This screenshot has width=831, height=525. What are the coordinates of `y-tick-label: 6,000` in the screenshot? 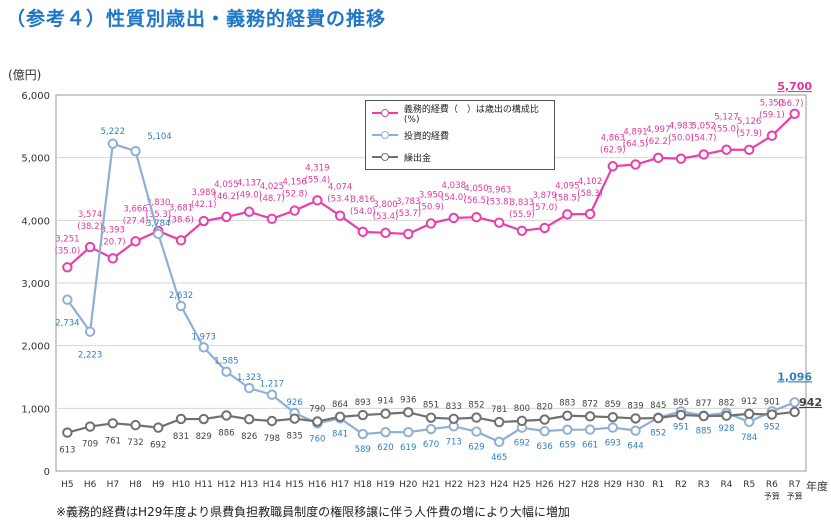 It's located at (35, 96).